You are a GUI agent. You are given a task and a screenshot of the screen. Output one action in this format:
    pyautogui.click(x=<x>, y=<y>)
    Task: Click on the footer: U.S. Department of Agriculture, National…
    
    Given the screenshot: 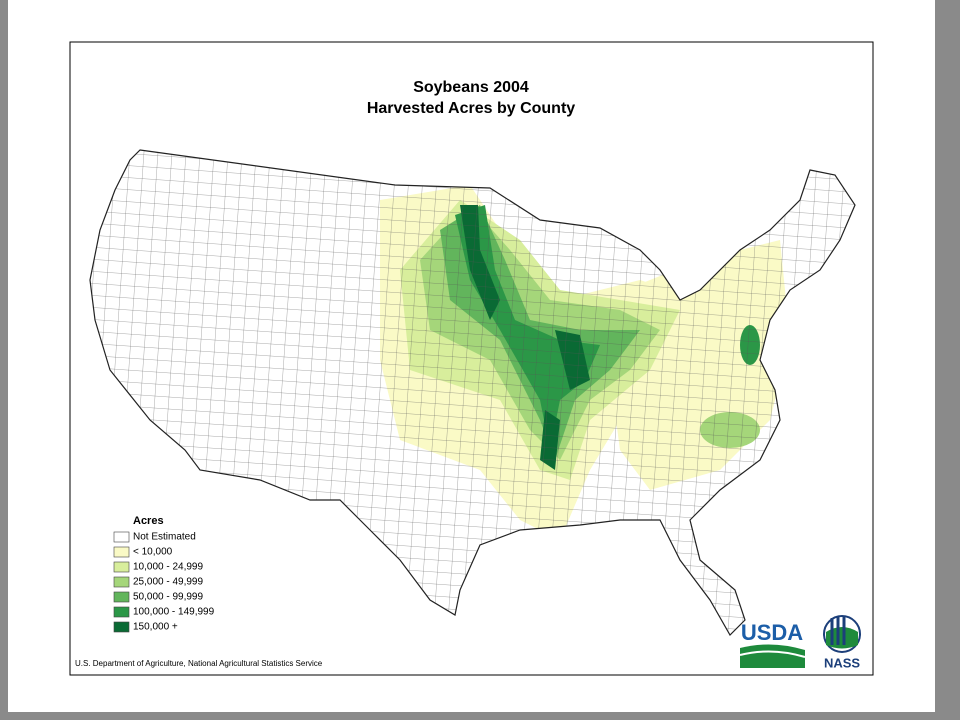 What is the action you would take?
    pyautogui.click(x=199, y=663)
    